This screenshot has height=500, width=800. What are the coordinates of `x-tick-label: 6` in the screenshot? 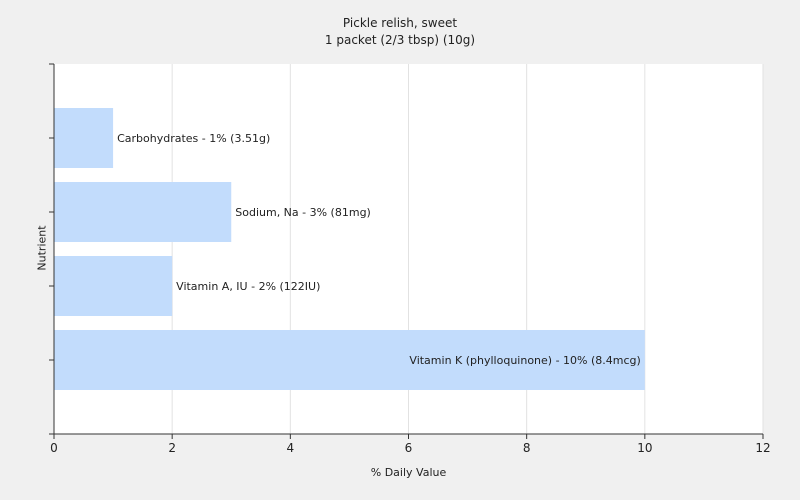 It's located at (409, 448).